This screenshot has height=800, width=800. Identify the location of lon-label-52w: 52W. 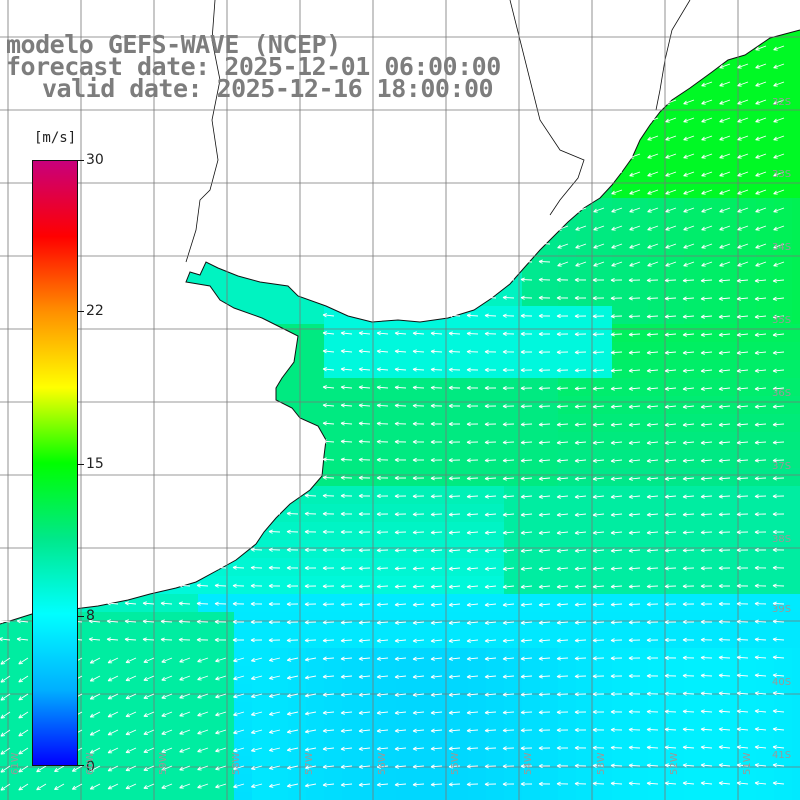
(674, 763).